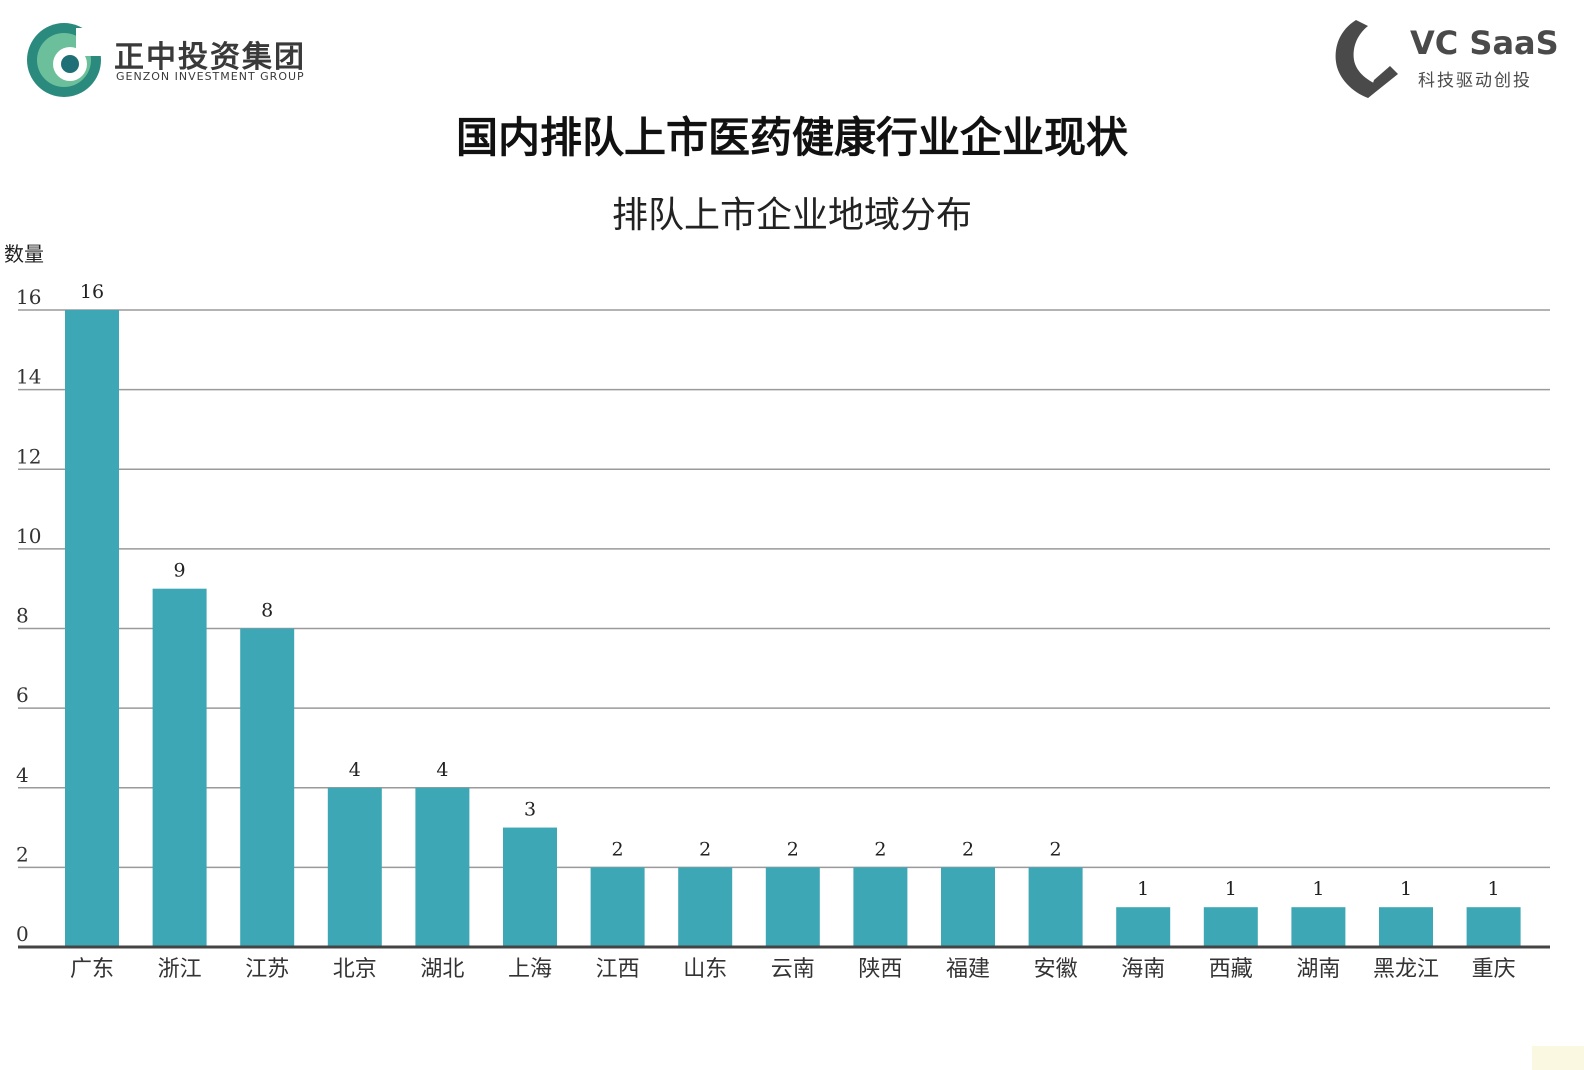 This screenshot has height=1070, width=1584. I want to click on chart-title: 排队上市企业地域分布, so click(791, 215).